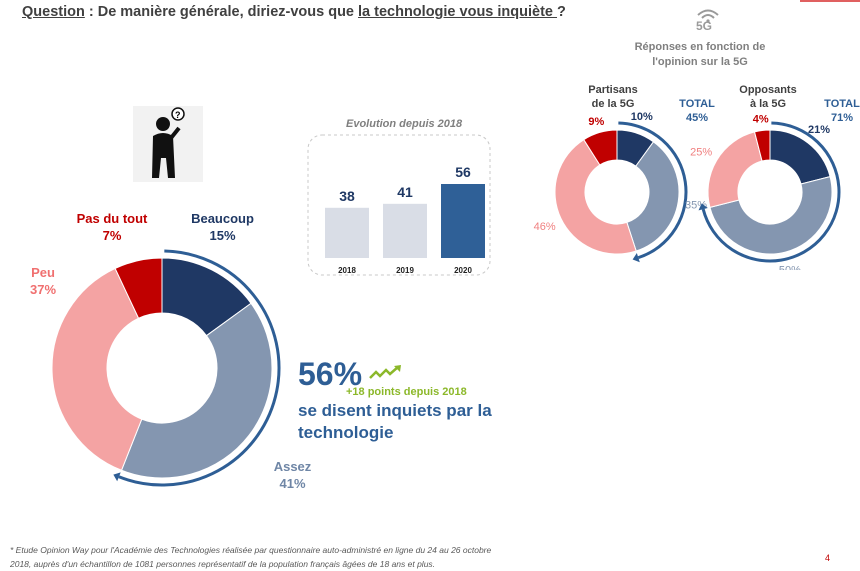  What do you see at coordinates (117, 477) in the screenshot?
I see `main-donut-arrowhead-icon` at bounding box center [117, 477].